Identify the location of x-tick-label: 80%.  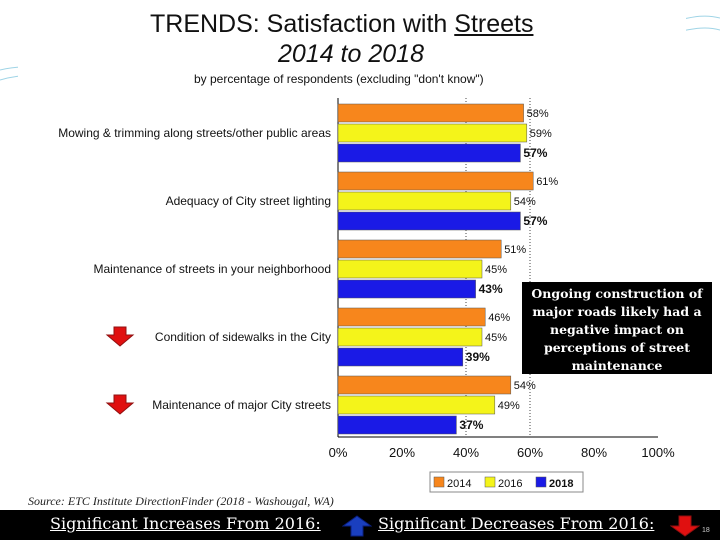
(594, 452).